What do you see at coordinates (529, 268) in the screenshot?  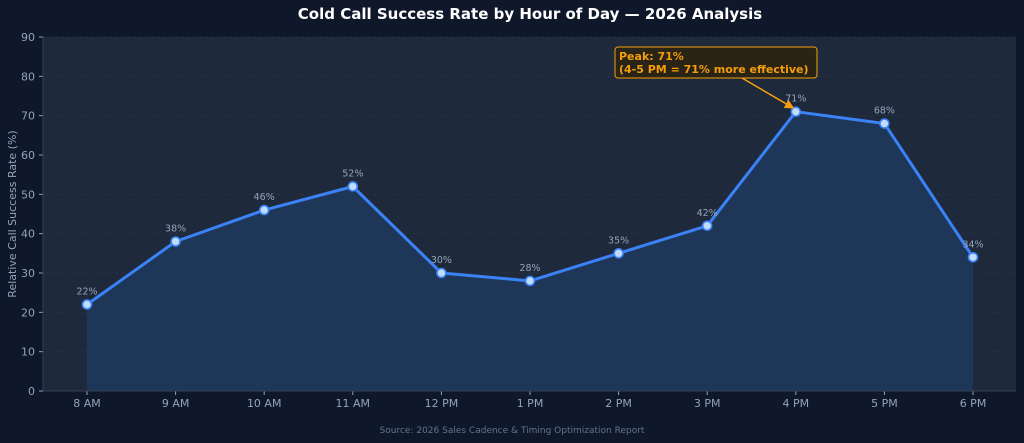 I see `data-label: 28%` at bounding box center [529, 268].